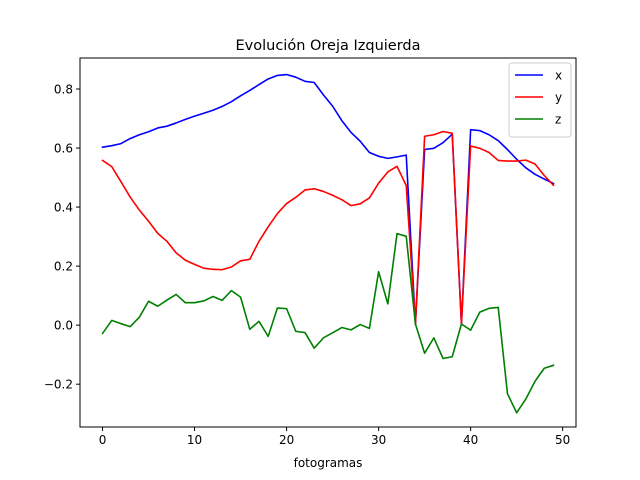  What do you see at coordinates (327, 46) in the screenshot?
I see `chart-title: Evolución Oreja Izquierda` at bounding box center [327, 46].